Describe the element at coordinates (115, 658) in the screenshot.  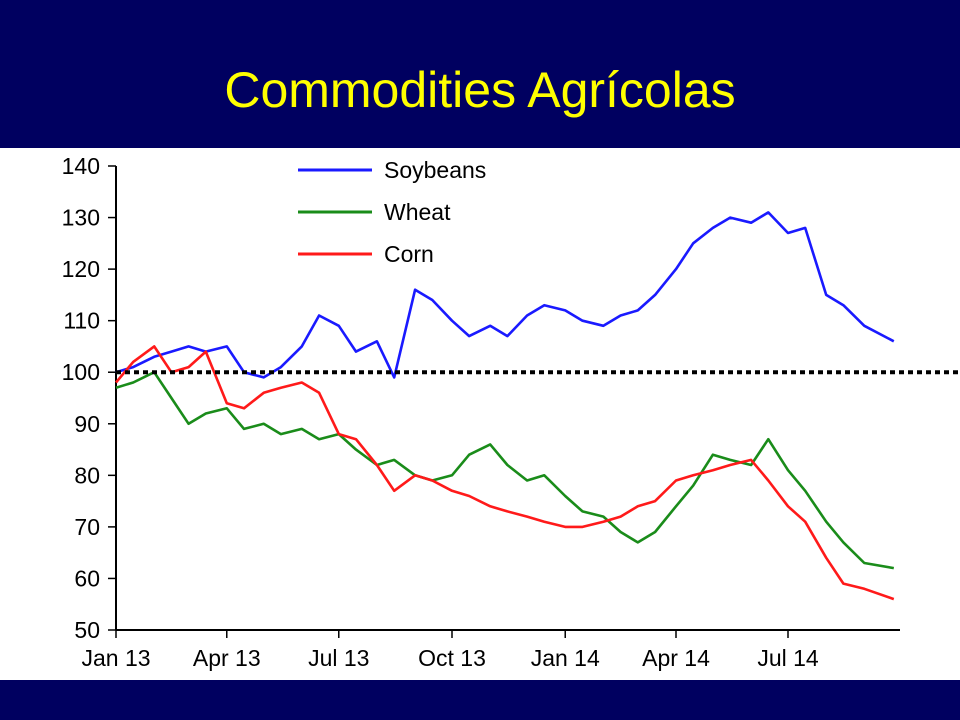
I see `x-tick-label: Jan 13` at that location.